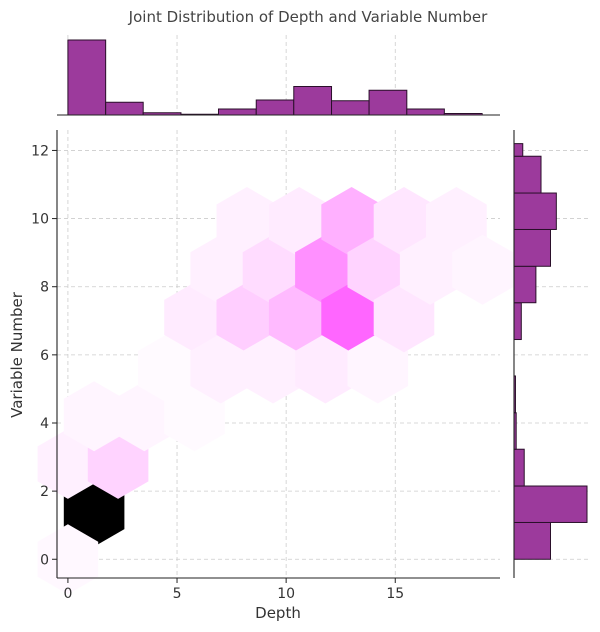  I want to click on y-tick-label: 8, so click(44, 288).